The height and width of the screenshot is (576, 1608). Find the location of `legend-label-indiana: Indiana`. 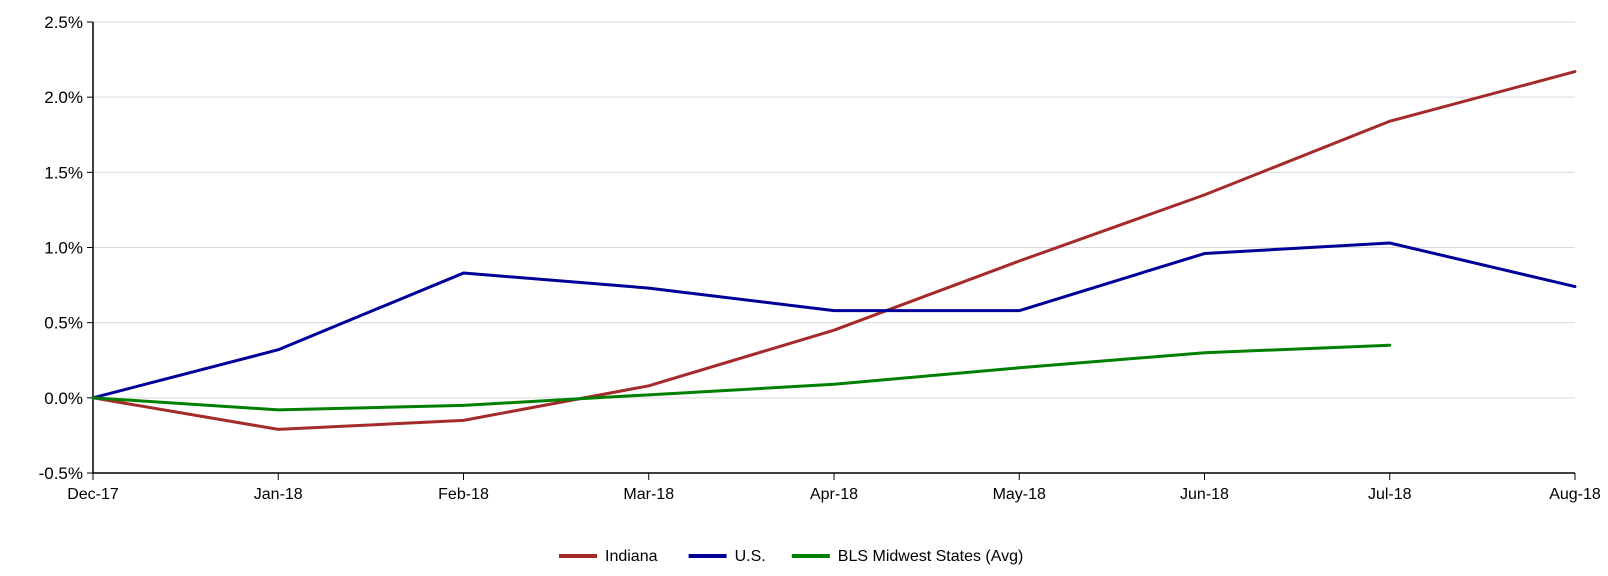

legend-label-indiana: Indiana is located at coordinates (631, 556).